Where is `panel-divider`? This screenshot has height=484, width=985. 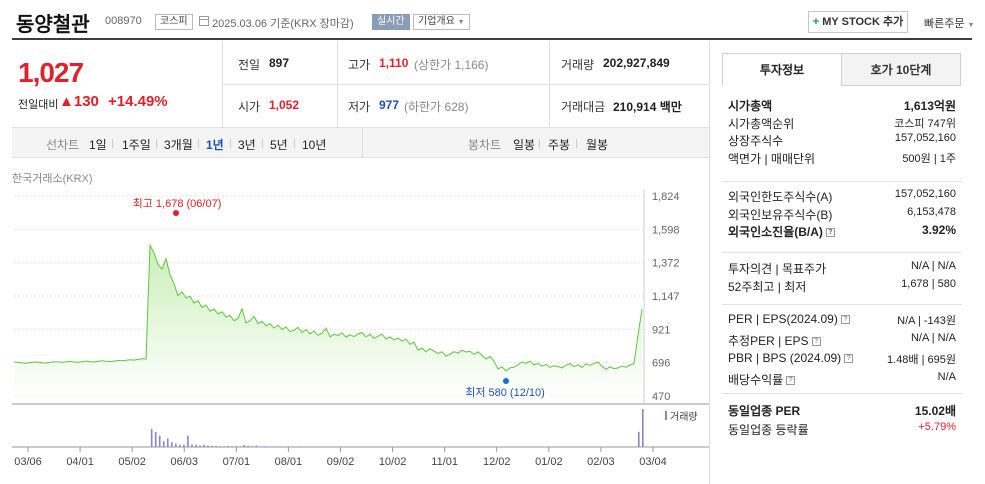 panel-divider is located at coordinates (709, 262).